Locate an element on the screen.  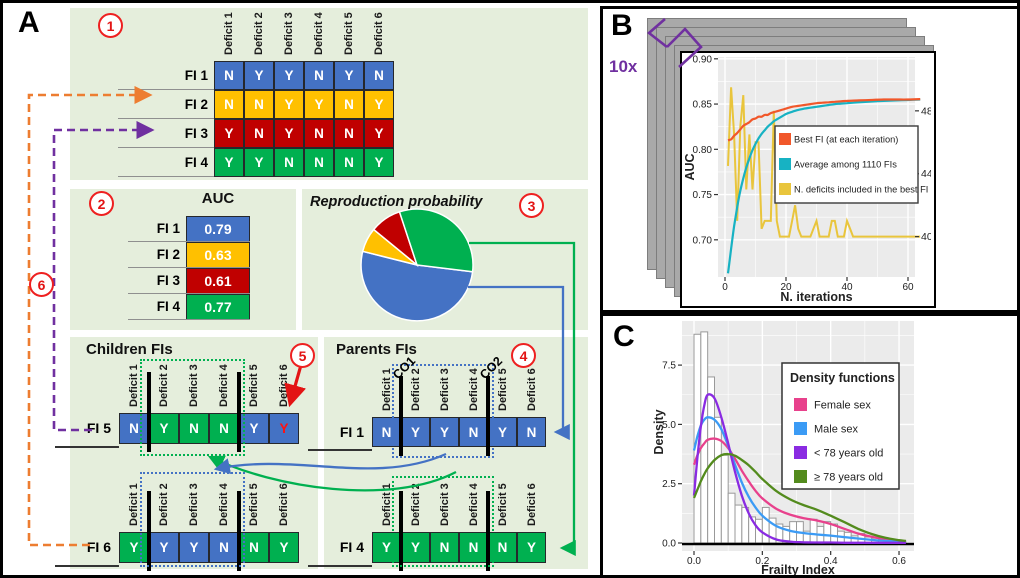
step-badge-3: 3 is located at coordinates (531, 205).